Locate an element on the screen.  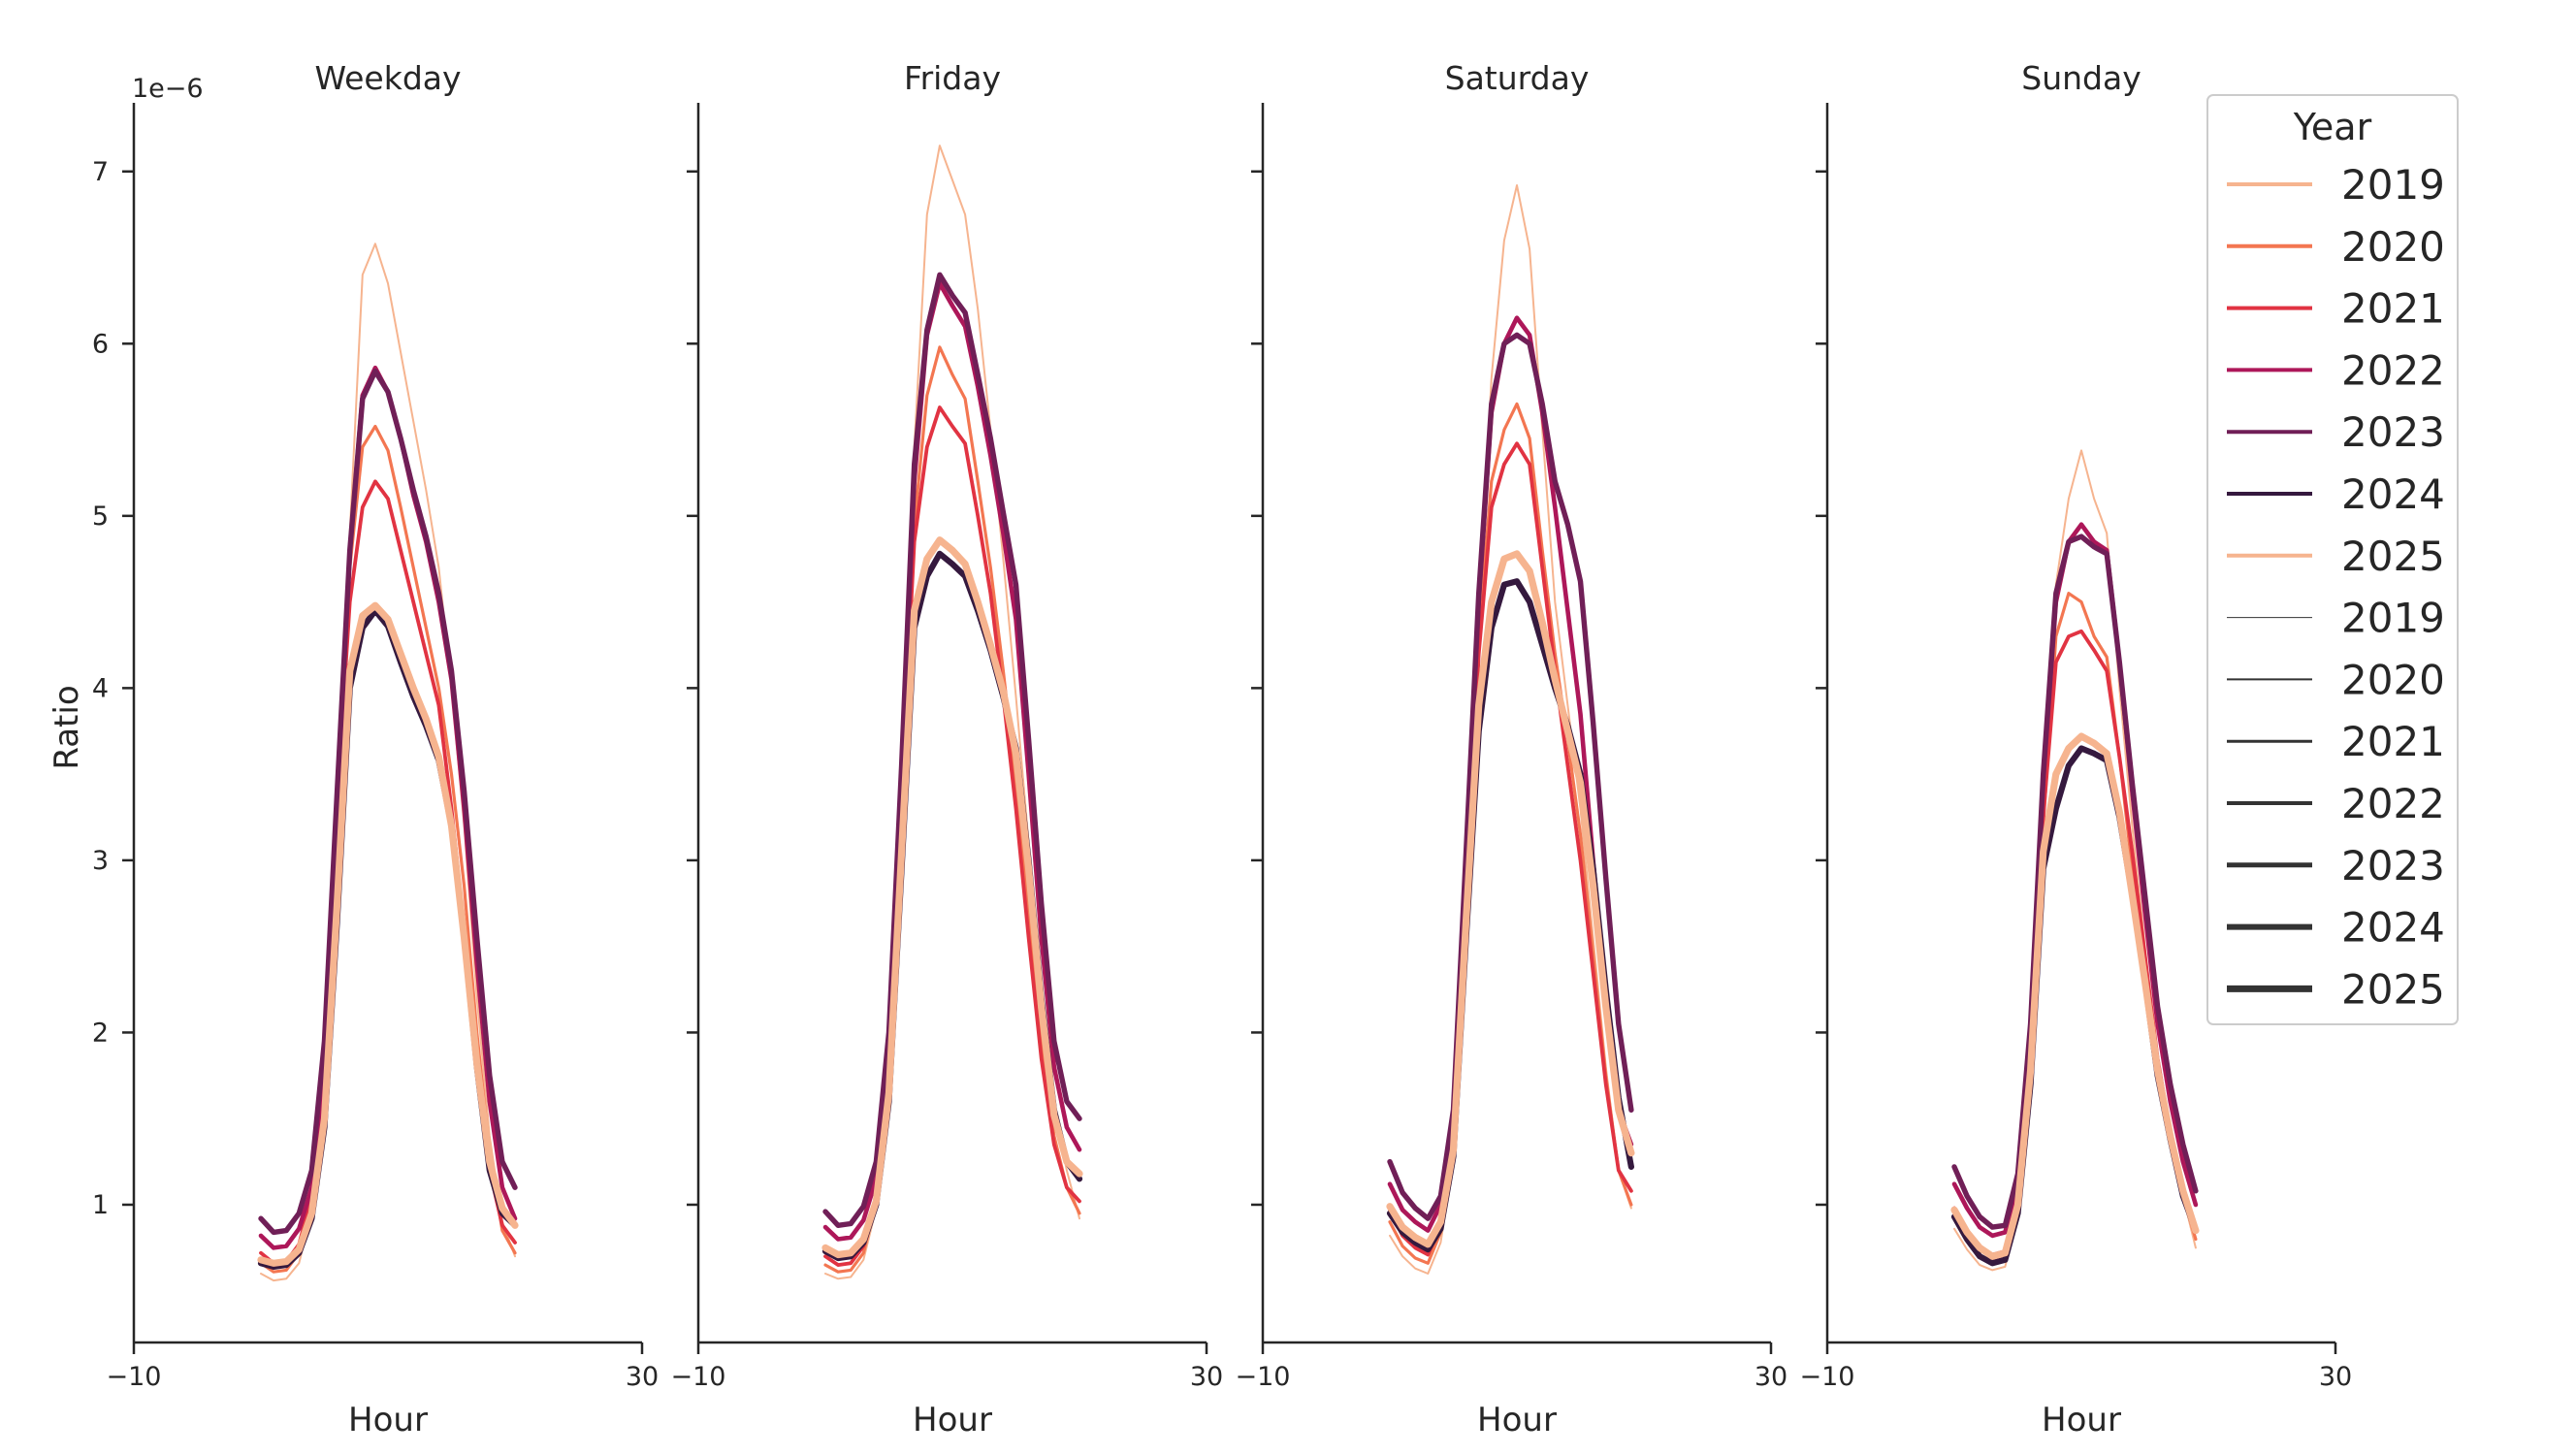
y-tick-label: 1 is located at coordinates (100, 1205).